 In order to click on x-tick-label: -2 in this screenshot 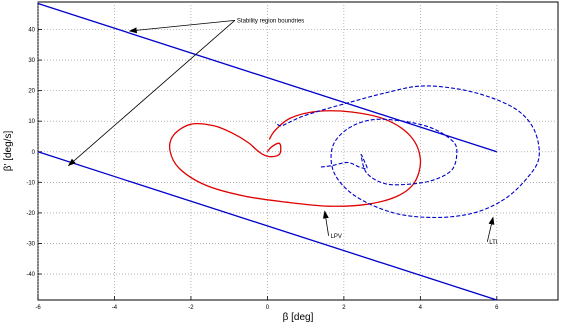, I will do `click(191, 308)`.